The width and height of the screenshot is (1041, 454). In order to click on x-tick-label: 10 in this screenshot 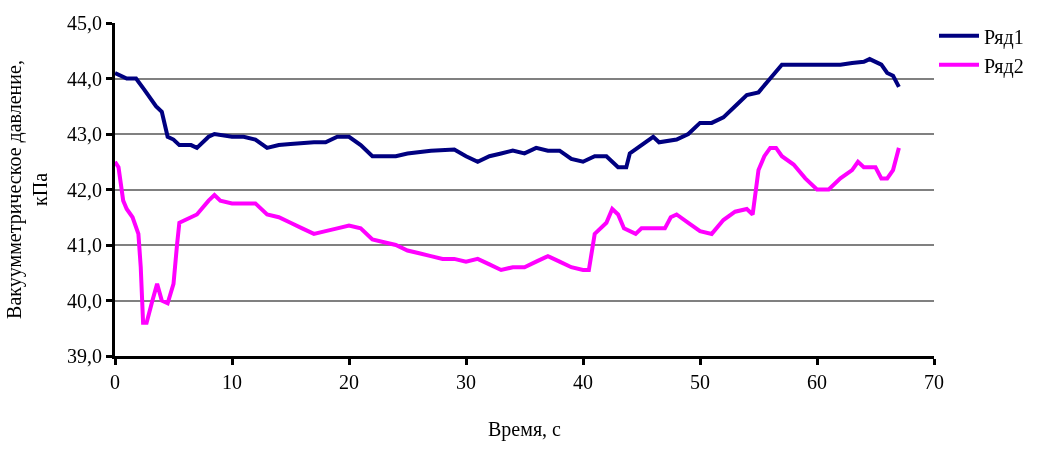, I will do `click(232, 382)`.